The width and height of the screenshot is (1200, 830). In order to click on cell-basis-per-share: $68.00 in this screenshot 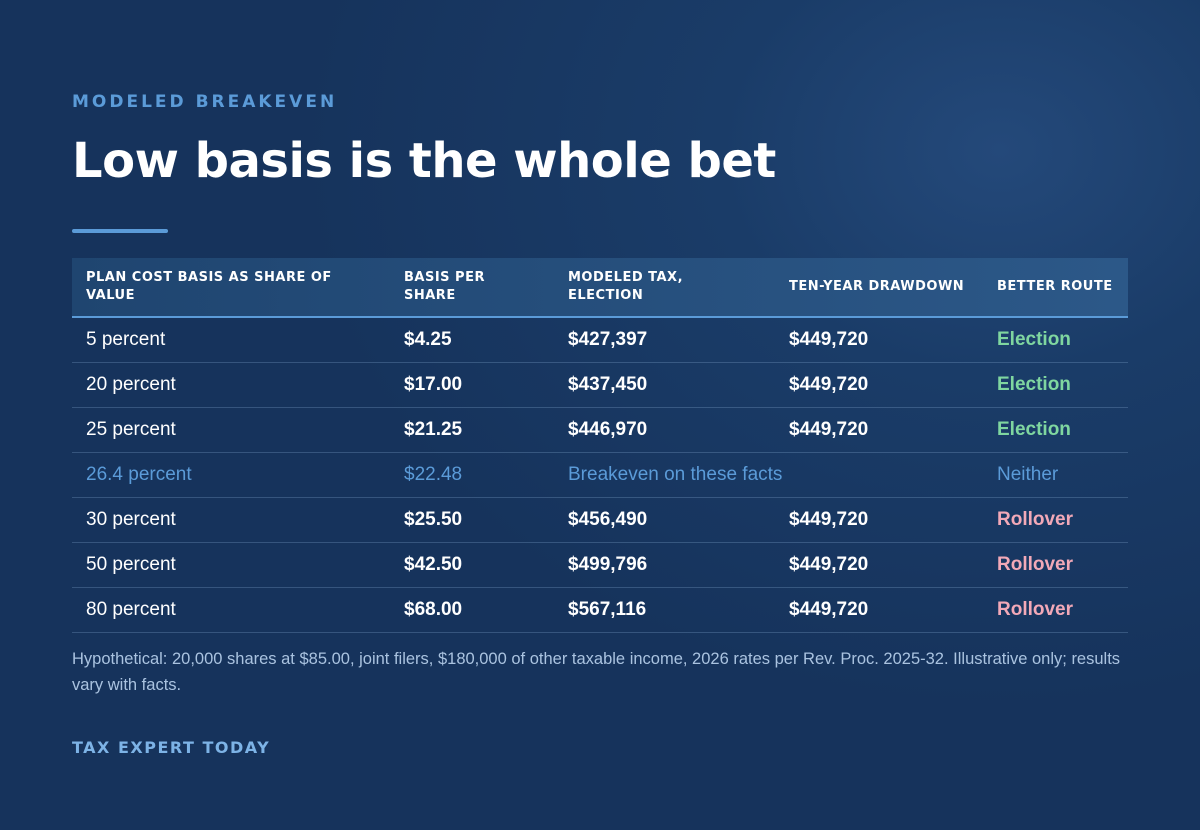, I will do `click(472, 610)`.